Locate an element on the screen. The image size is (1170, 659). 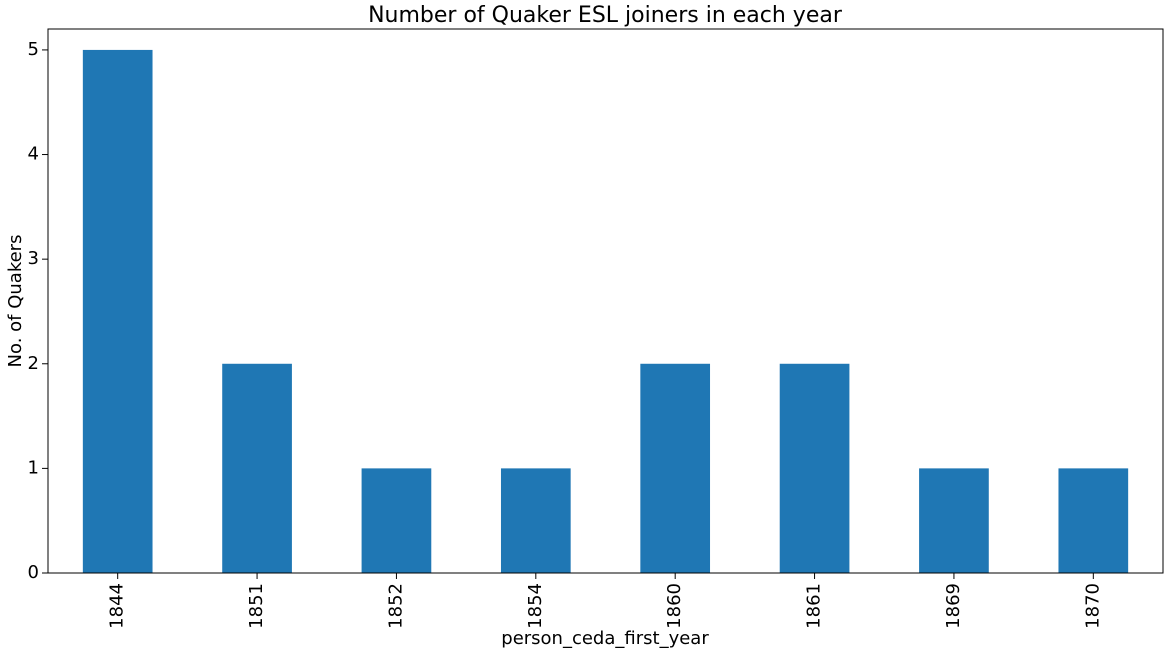
y-tick-label-5: 5 is located at coordinates (33, 49).